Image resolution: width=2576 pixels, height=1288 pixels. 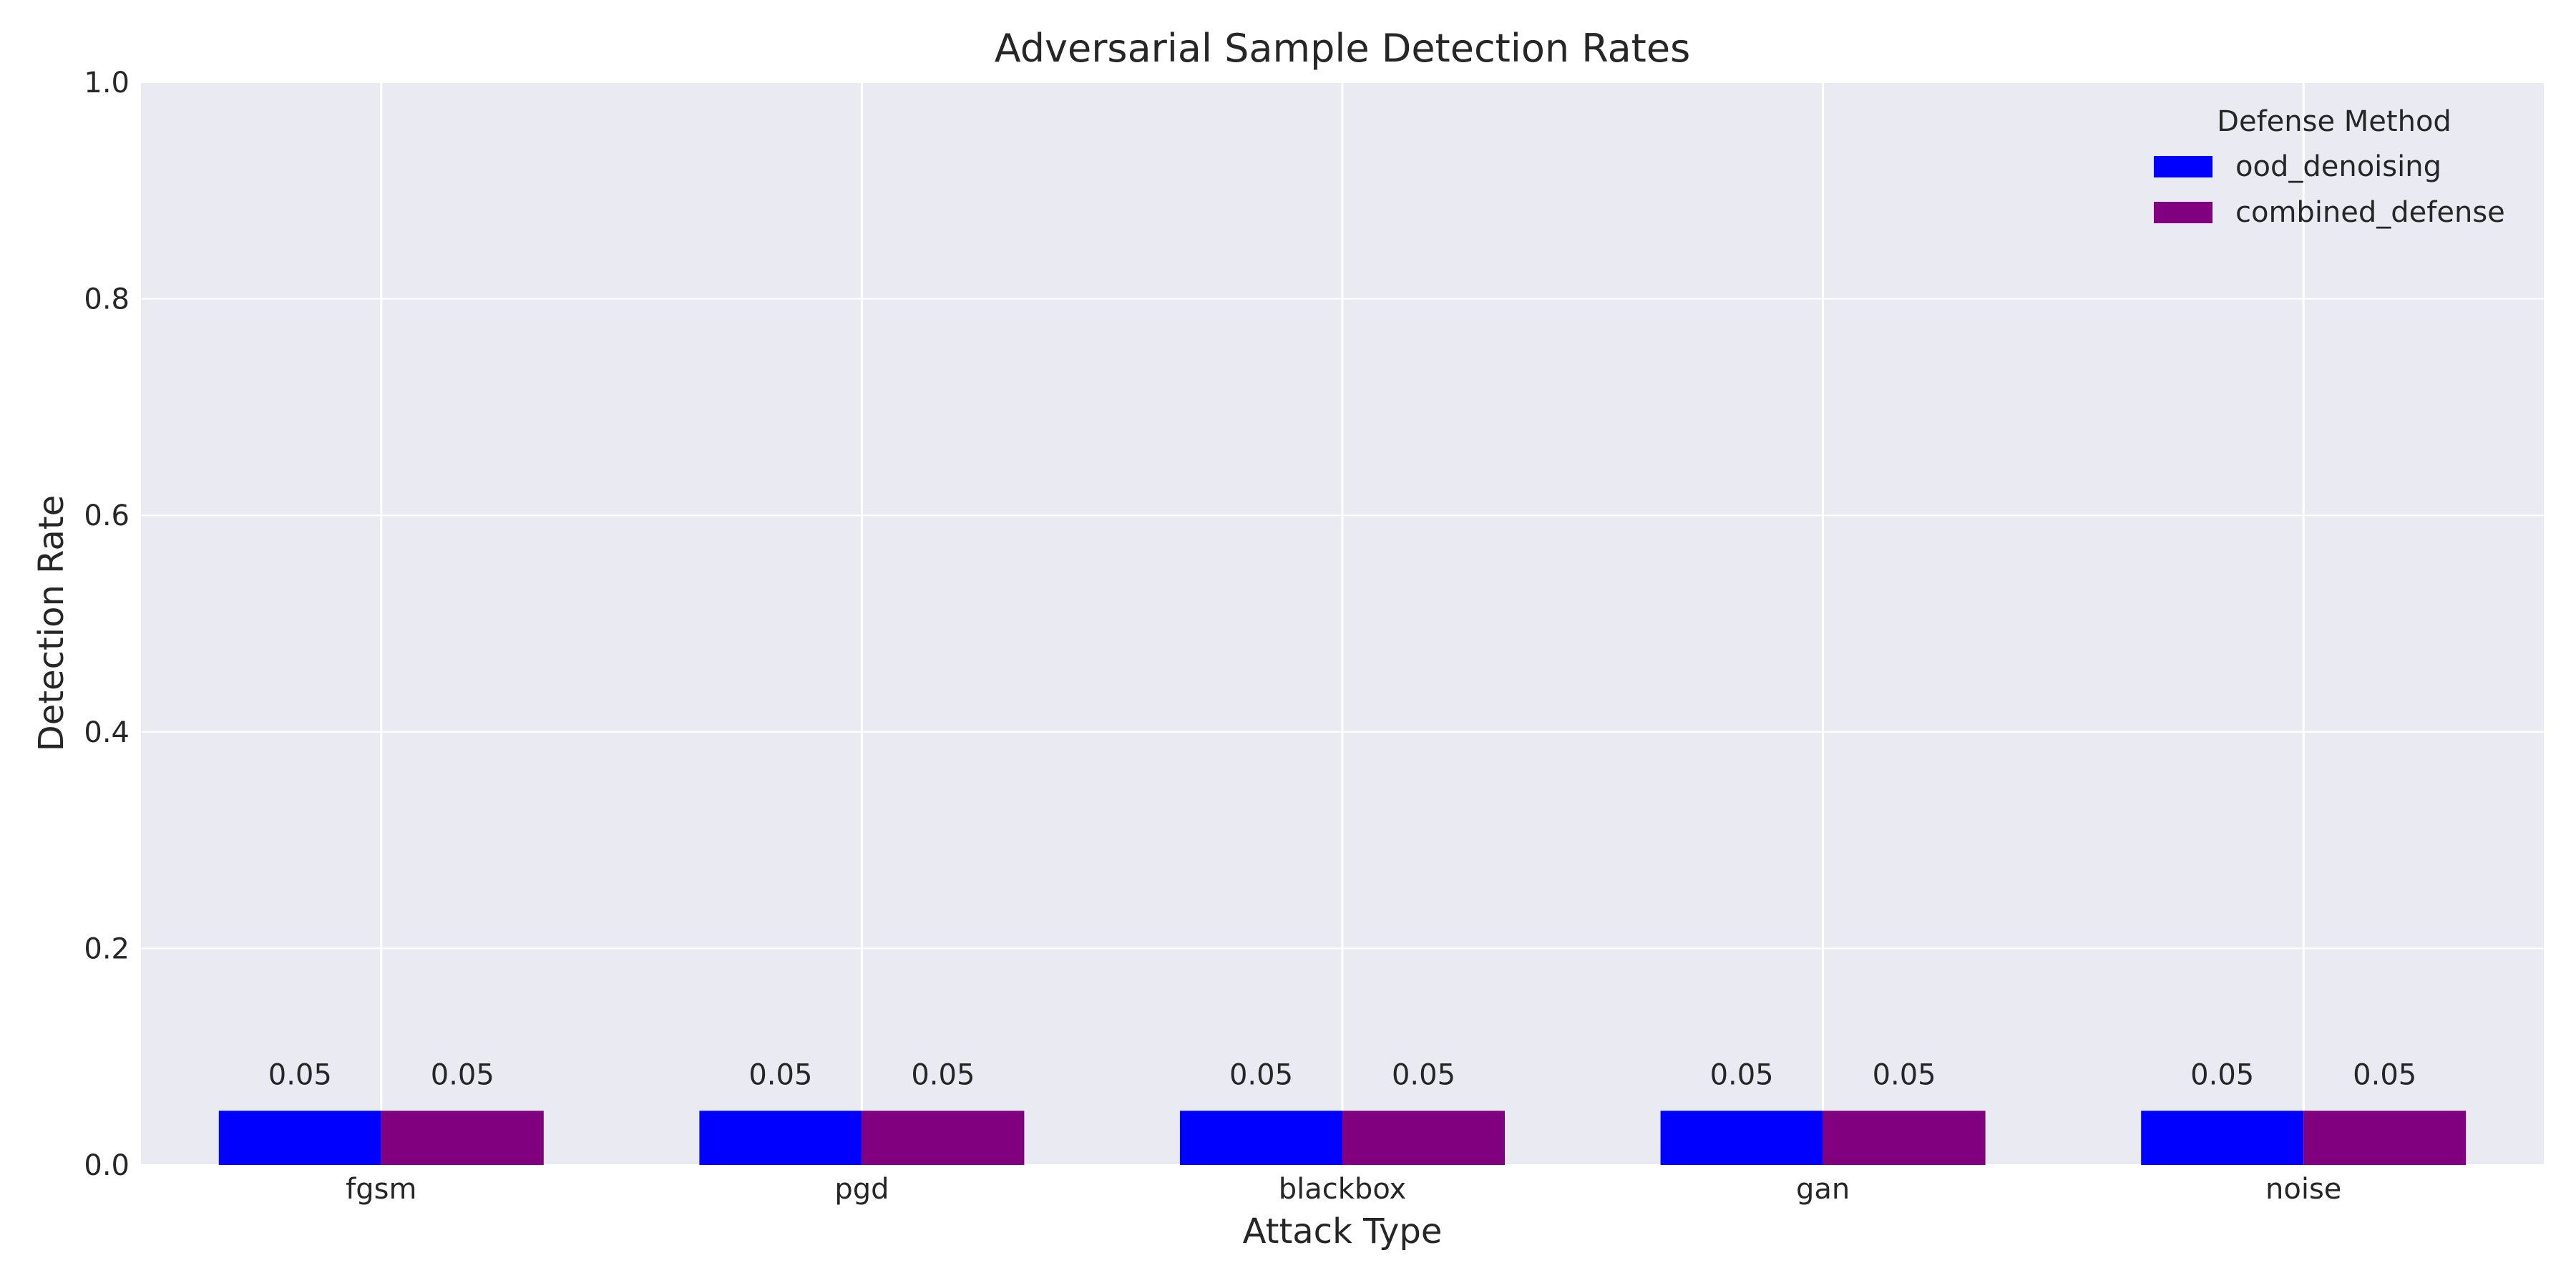 What do you see at coordinates (107, 515) in the screenshot?
I see `y-tick-label: 0.6` at bounding box center [107, 515].